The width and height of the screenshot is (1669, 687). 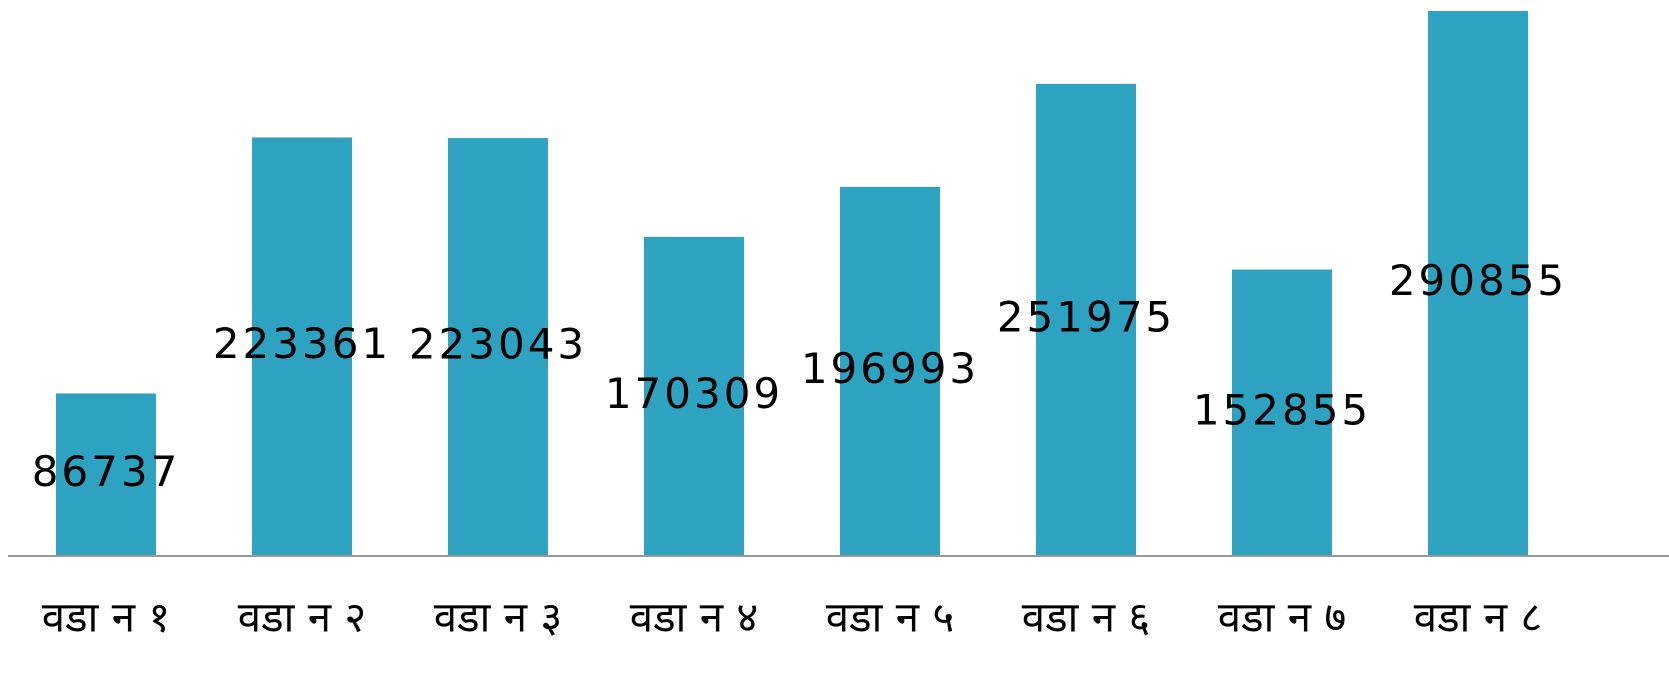 What do you see at coordinates (694, 617) in the screenshot?
I see `x-tick-label: वडा न ४` at bounding box center [694, 617].